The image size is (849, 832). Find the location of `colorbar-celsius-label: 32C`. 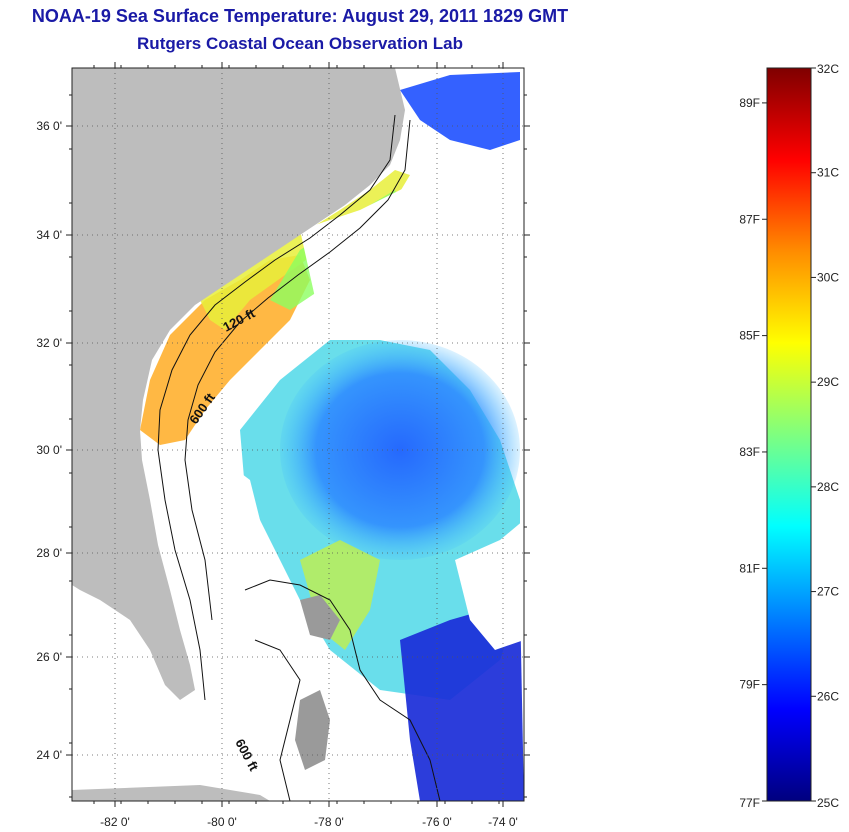

colorbar-celsius-label: 32C is located at coordinates (828, 69).